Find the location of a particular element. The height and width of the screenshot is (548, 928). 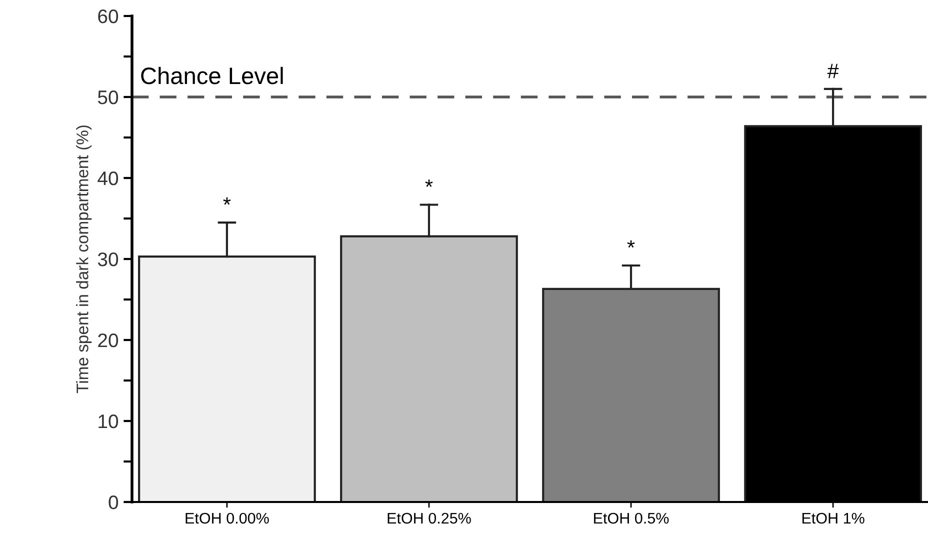

y-tick-label: 0 is located at coordinates (113, 502).